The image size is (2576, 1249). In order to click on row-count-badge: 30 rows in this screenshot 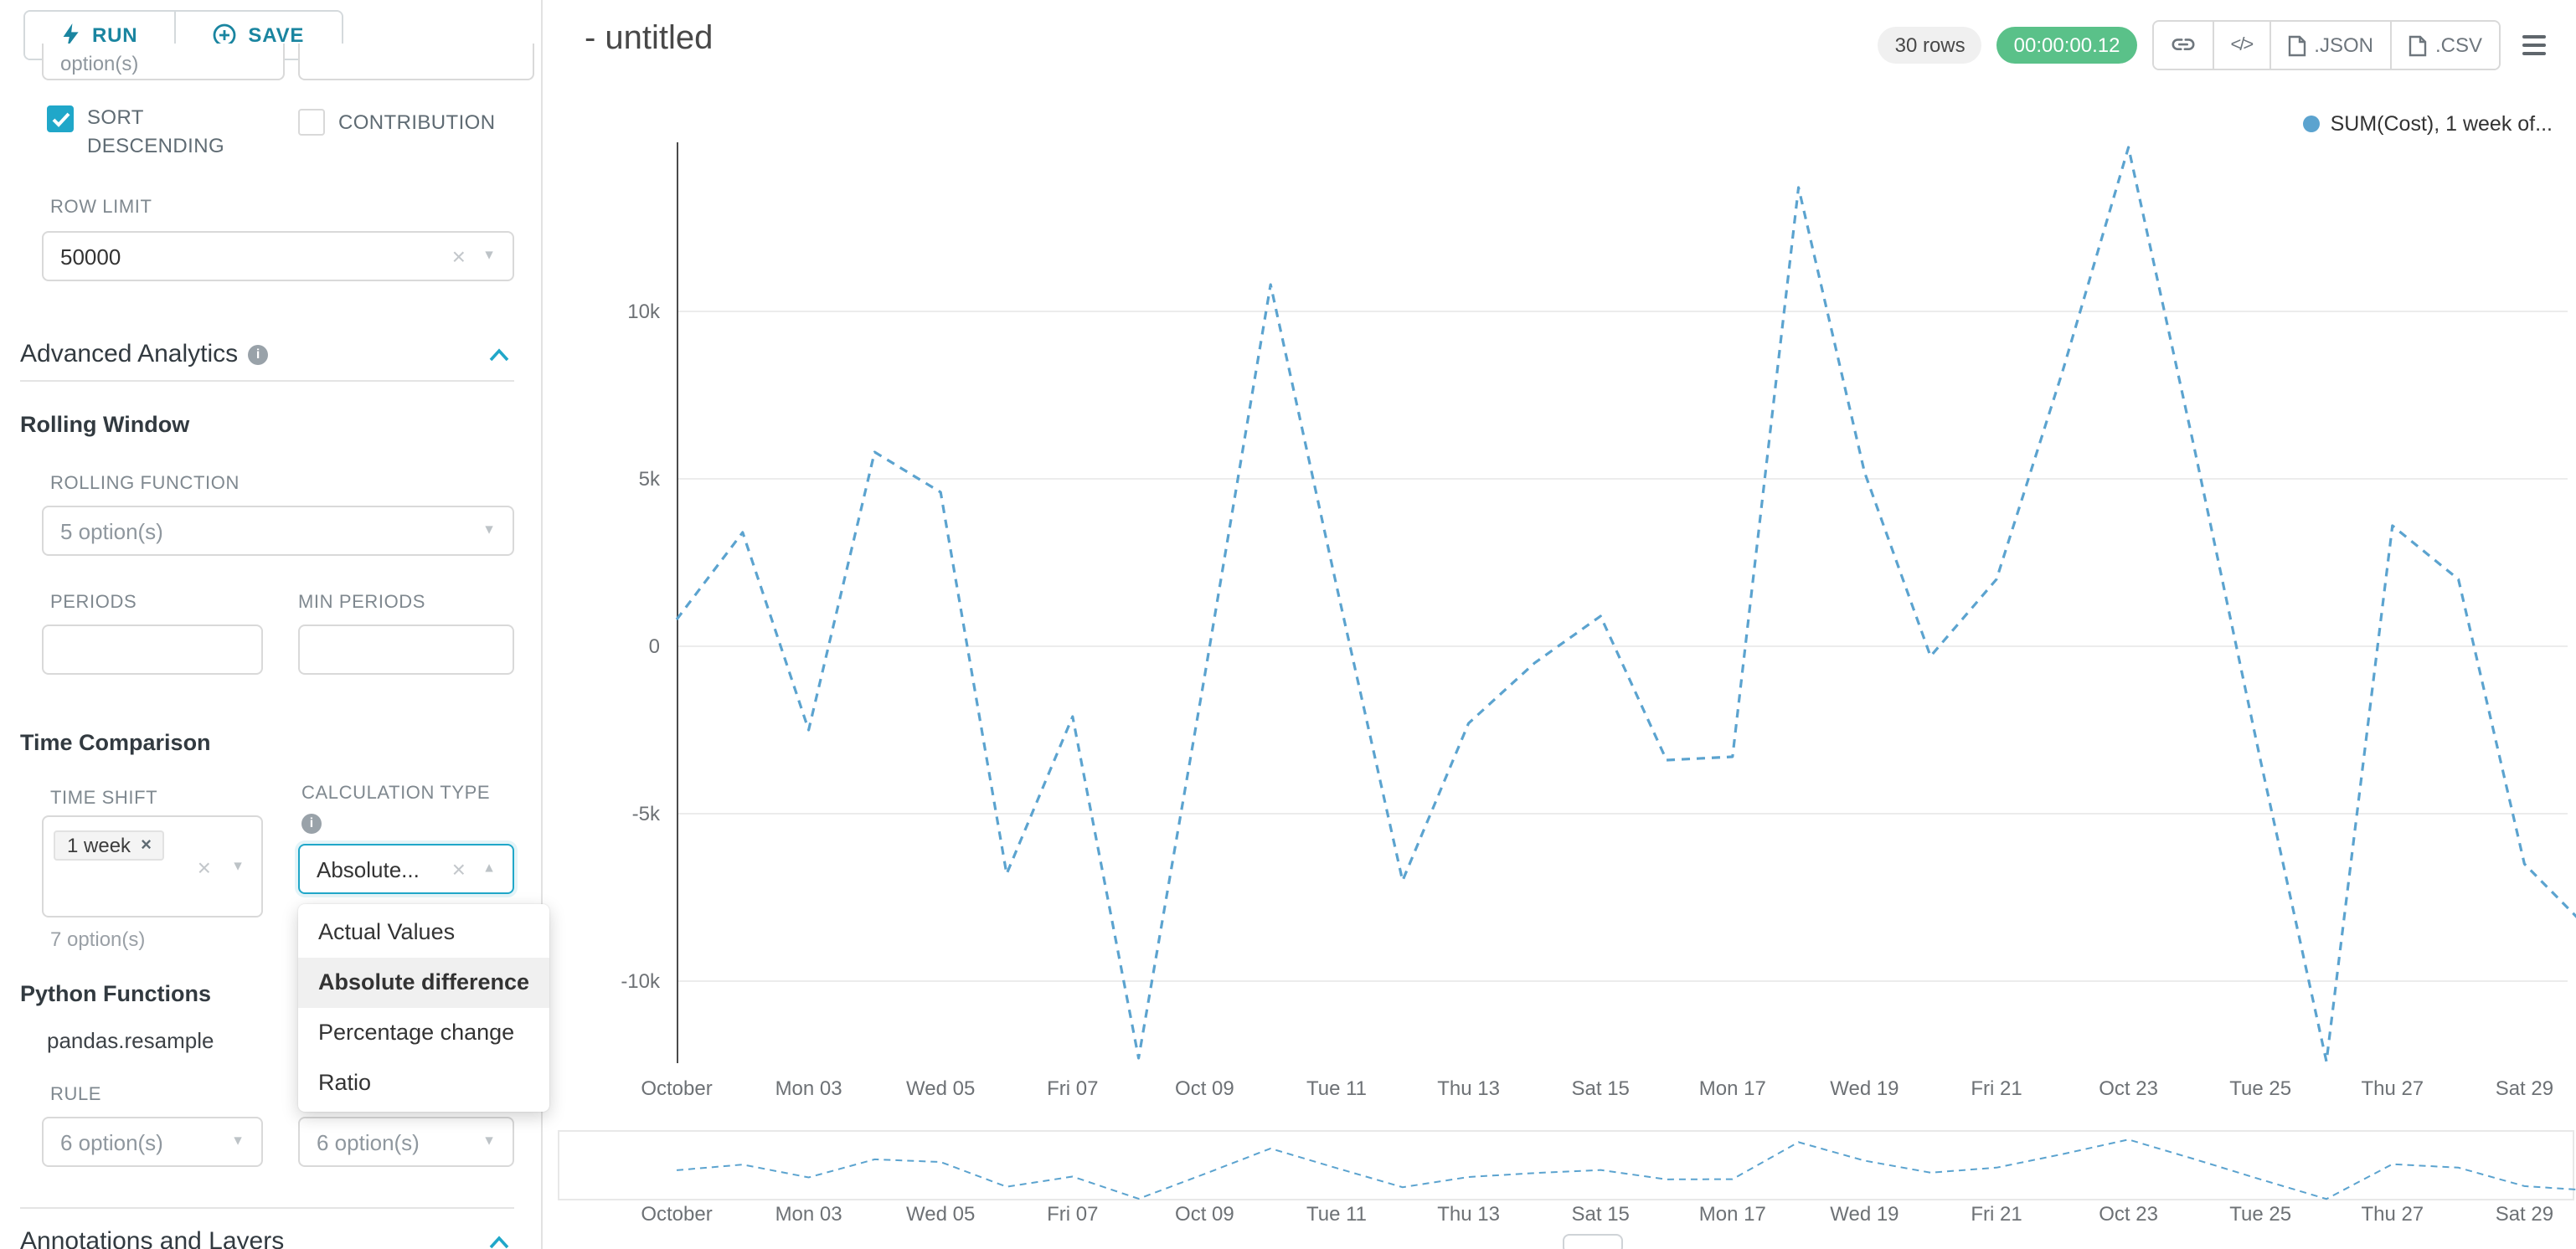, I will do `click(1930, 45)`.